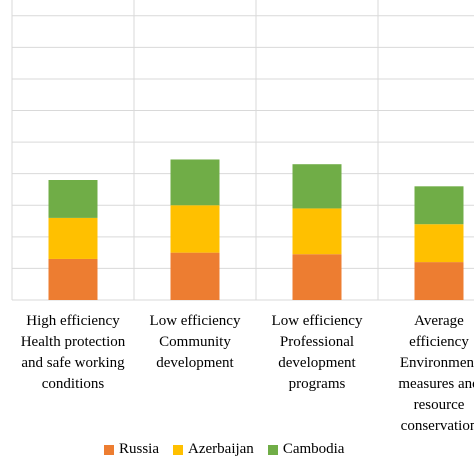 This screenshot has height=474, width=474. I want to click on category-label-line: Community, so click(195, 342).